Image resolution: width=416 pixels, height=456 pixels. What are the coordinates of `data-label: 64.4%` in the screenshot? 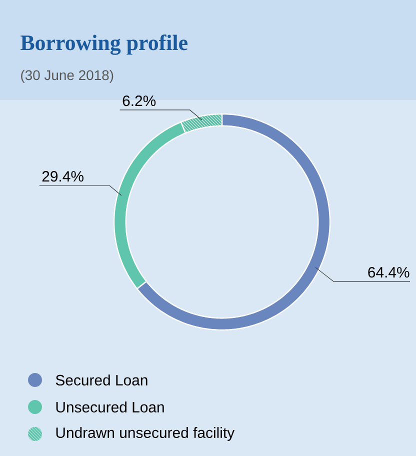 It's located at (389, 272).